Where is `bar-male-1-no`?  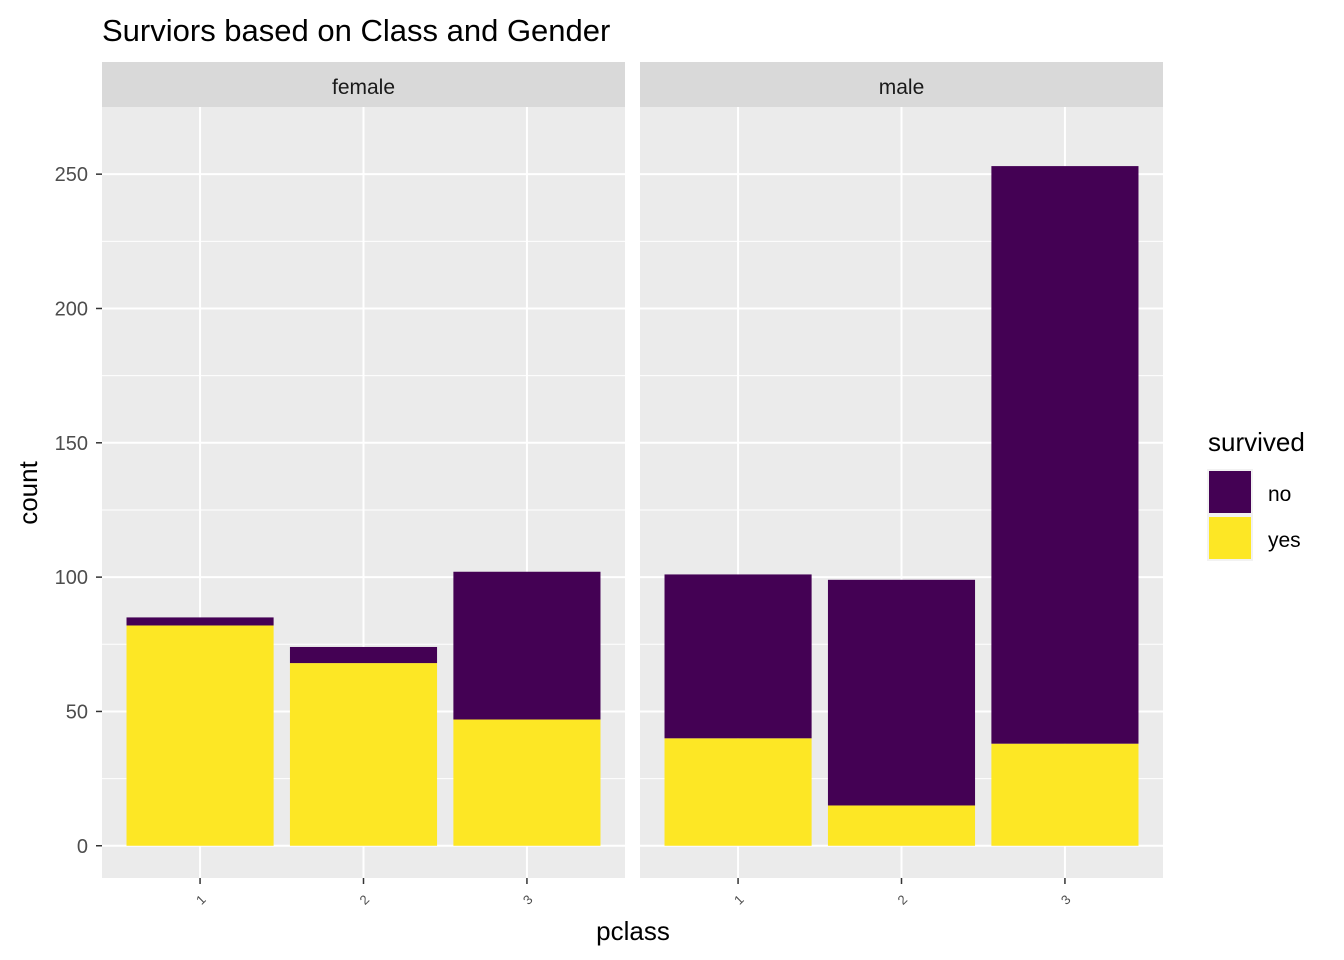 bar-male-1-no is located at coordinates (738, 656).